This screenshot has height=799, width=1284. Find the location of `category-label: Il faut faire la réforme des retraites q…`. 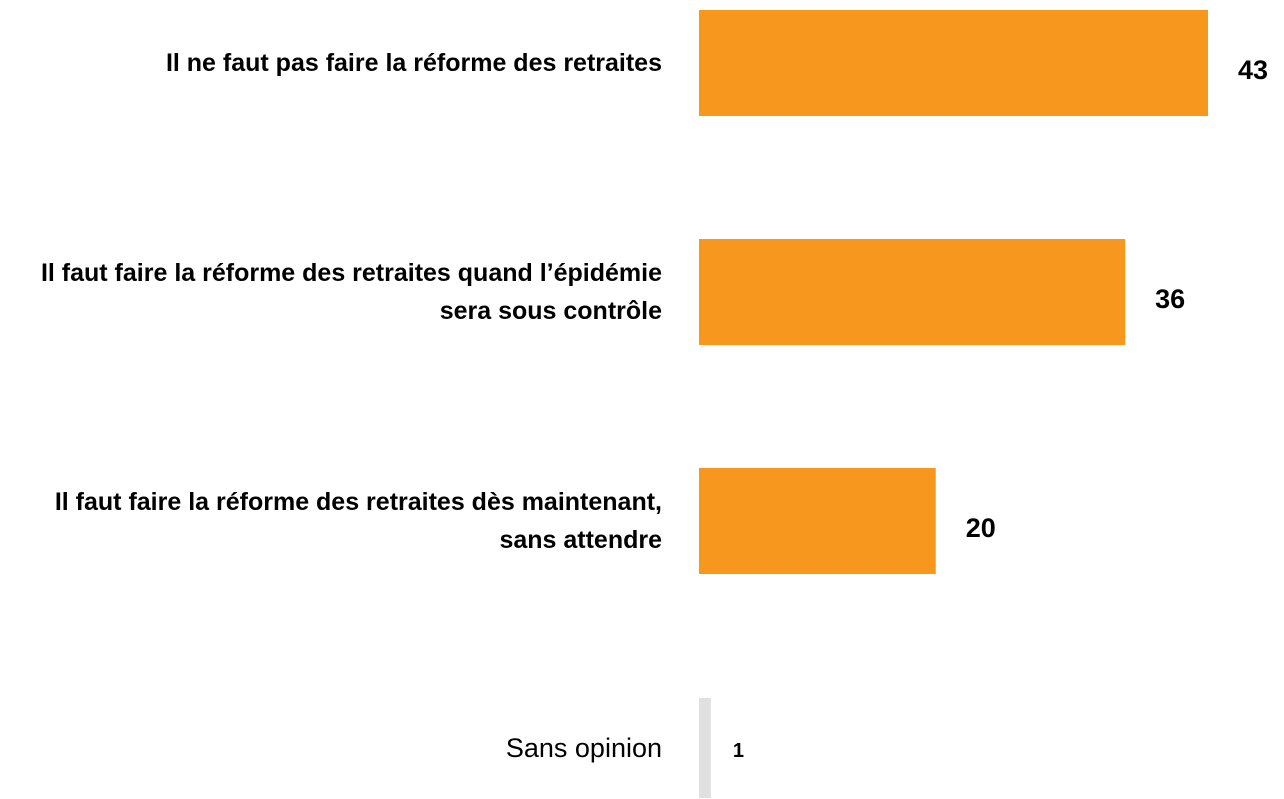

category-label: Il faut faire la réforme des retraites q… is located at coordinates (351, 292).